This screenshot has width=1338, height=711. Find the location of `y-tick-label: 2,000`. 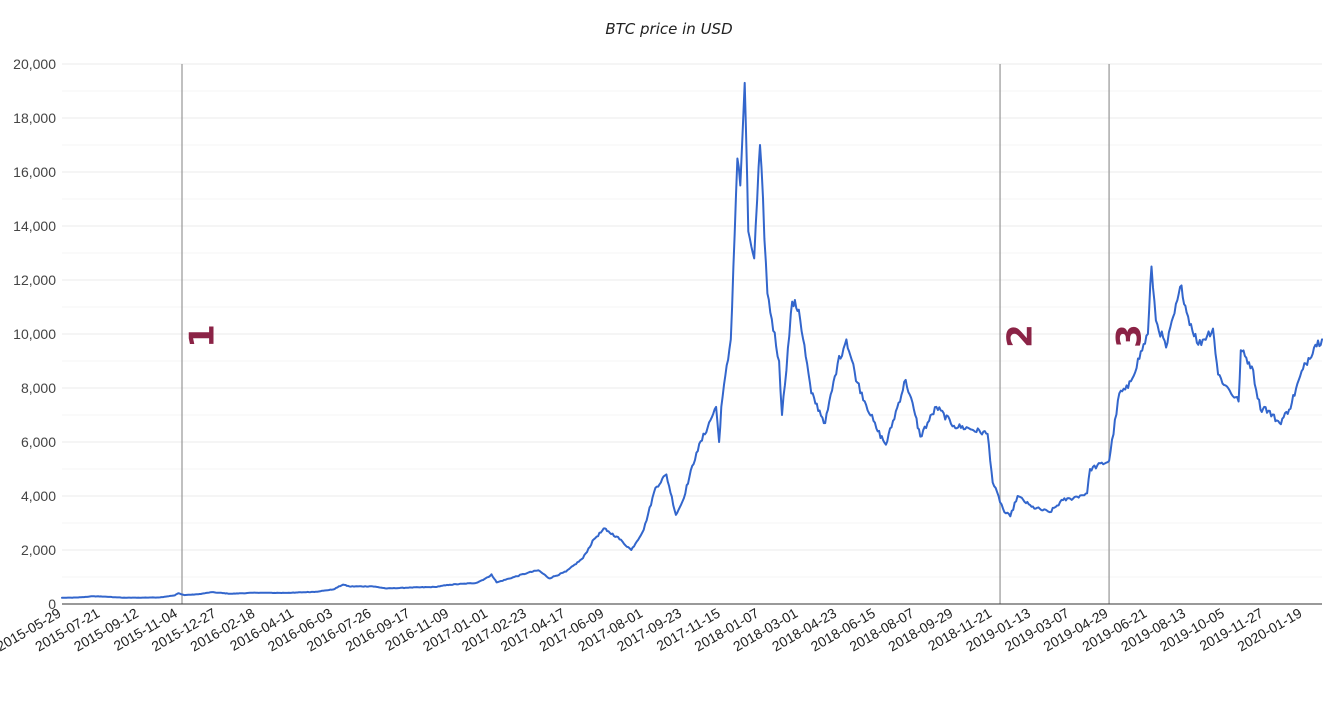

y-tick-label: 2,000 is located at coordinates (38, 550).